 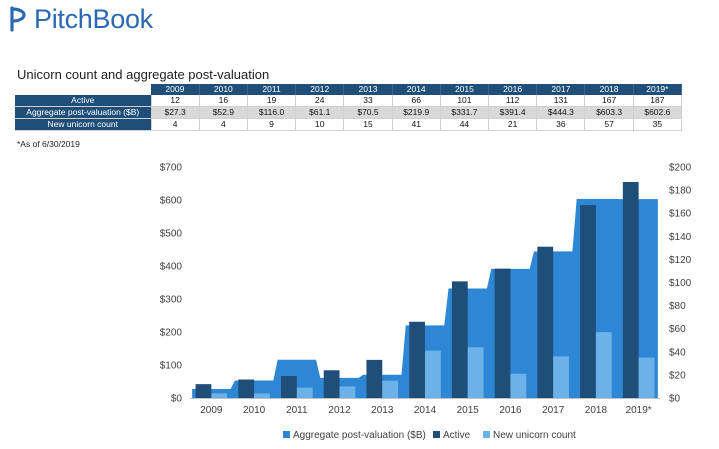 What do you see at coordinates (223, 89) in the screenshot?
I see `table-year-header: 2010` at bounding box center [223, 89].